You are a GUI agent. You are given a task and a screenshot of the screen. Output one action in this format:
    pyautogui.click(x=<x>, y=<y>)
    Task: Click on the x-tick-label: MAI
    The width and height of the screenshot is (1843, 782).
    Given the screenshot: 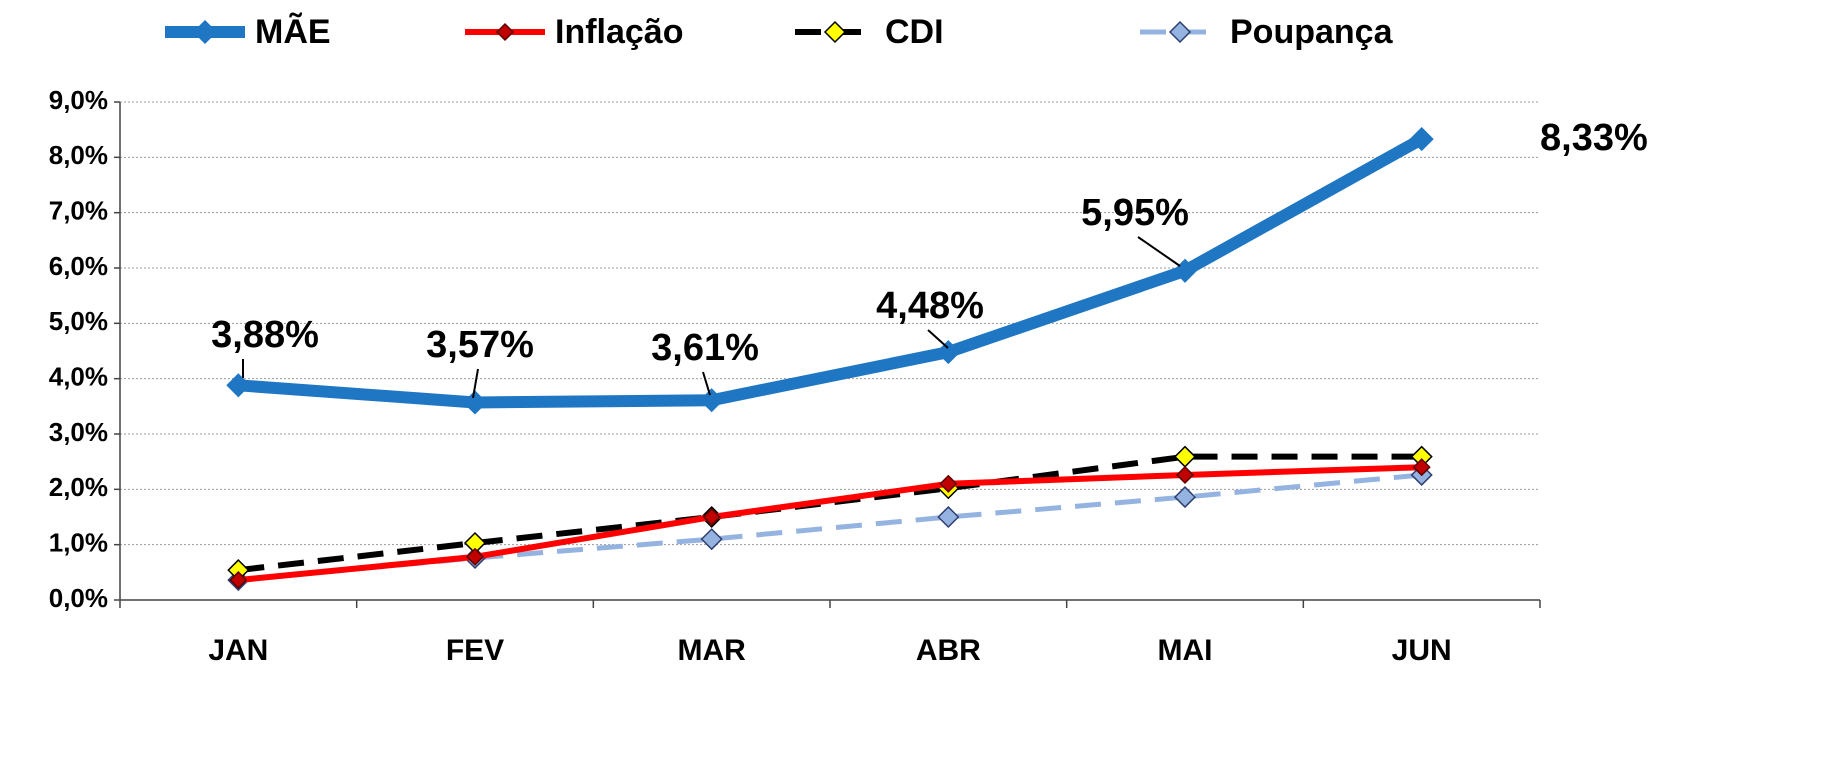 What is the action you would take?
    pyautogui.click(x=1185, y=650)
    